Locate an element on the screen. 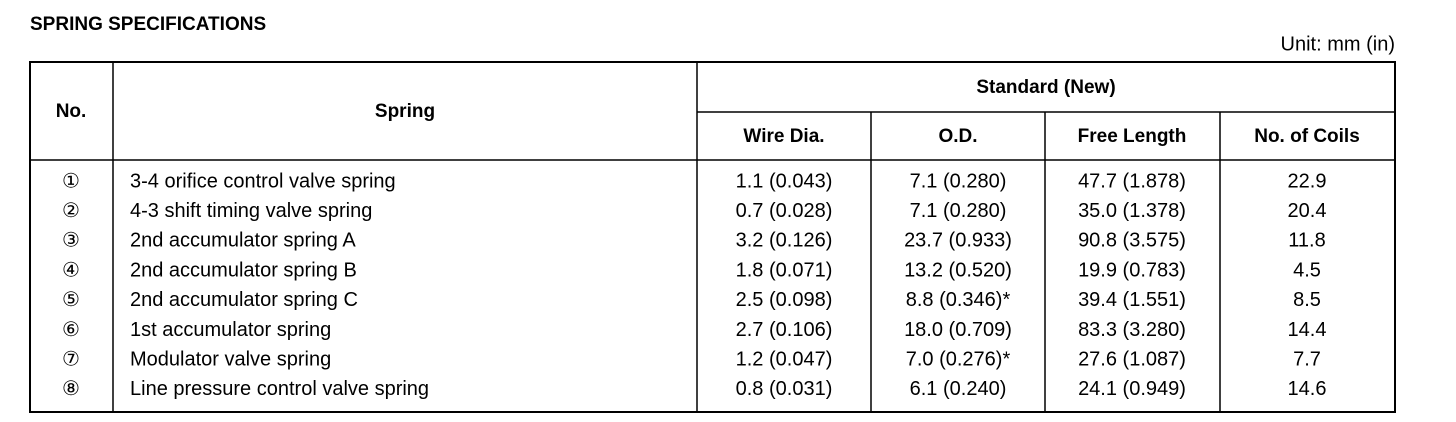  sub-header: No. of Coils is located at coordinates (1307, 136).